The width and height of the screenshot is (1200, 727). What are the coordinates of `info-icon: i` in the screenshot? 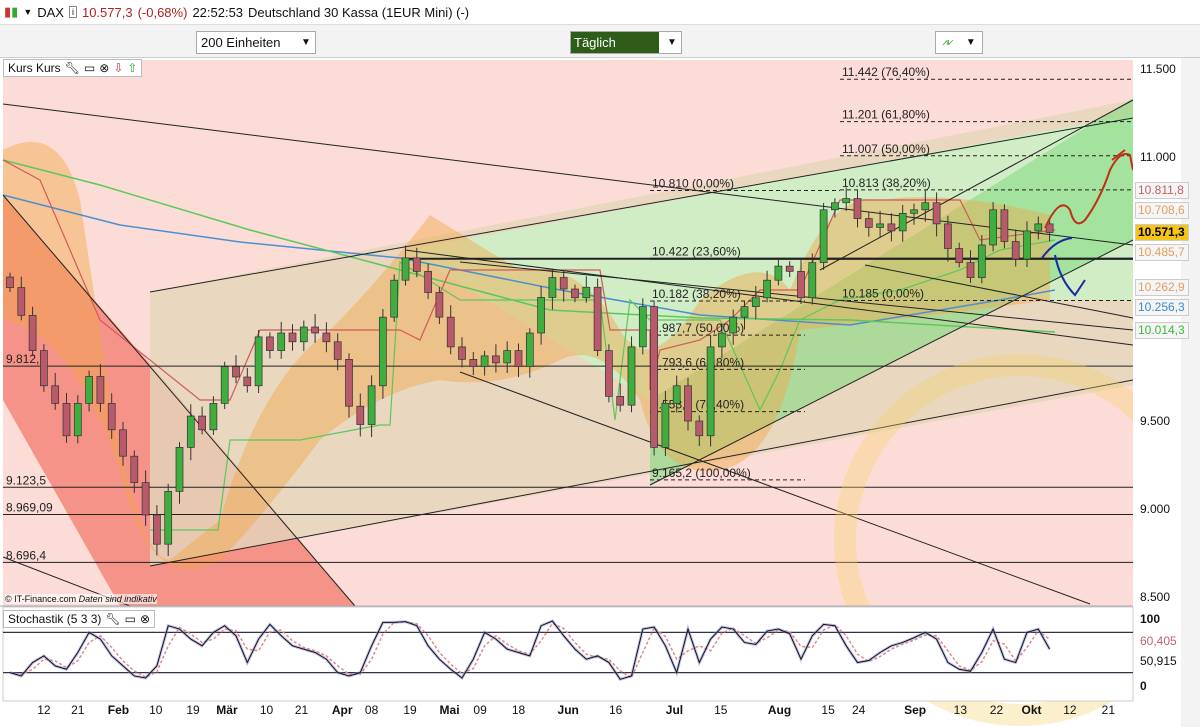 It's located at (72, 12).